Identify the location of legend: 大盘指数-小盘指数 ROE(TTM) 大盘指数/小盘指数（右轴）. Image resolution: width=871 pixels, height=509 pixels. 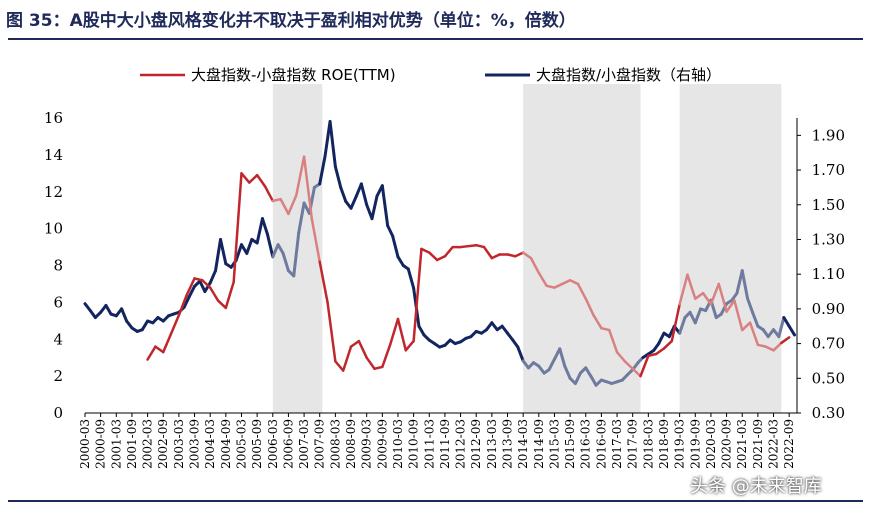
(430, 75).